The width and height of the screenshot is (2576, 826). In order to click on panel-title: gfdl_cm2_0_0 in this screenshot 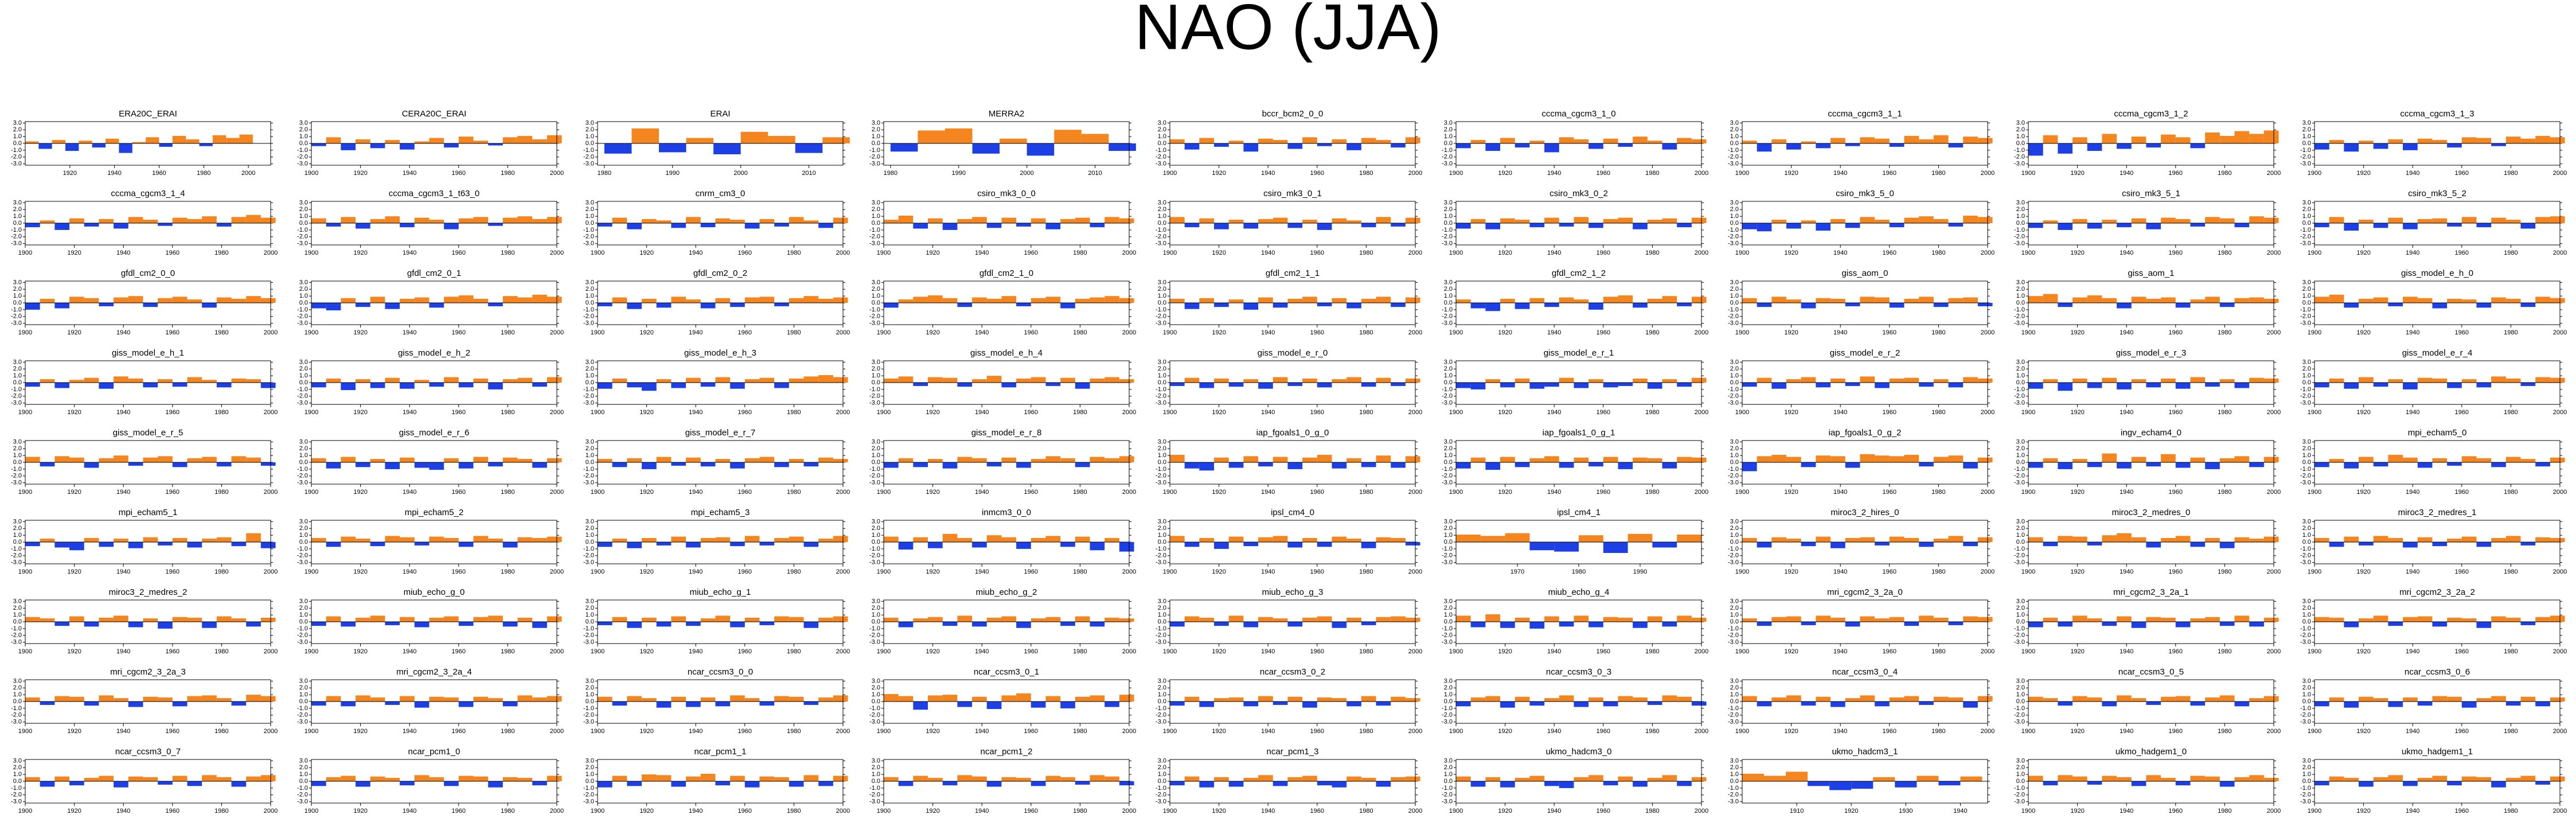, I will do `click(148, 273)`.